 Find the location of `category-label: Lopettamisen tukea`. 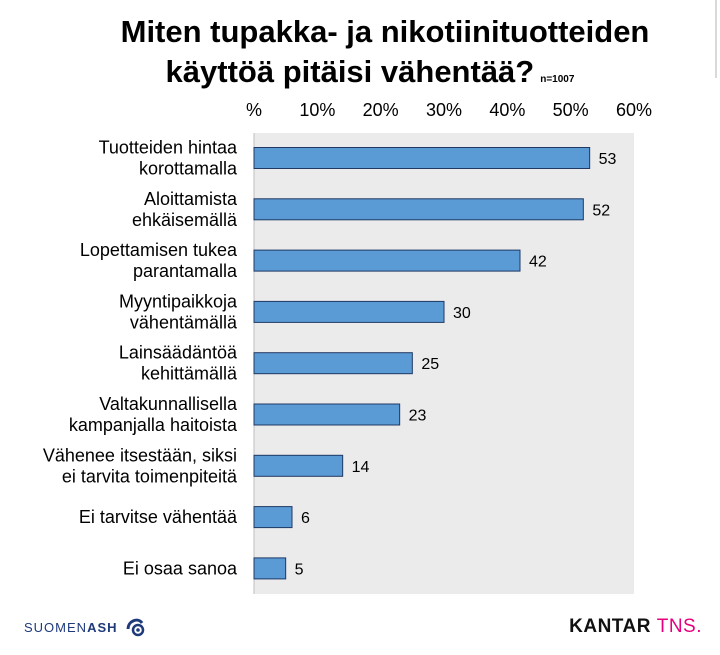

category-label: Lopettamisen tukea is located at coordinates (159, 250).